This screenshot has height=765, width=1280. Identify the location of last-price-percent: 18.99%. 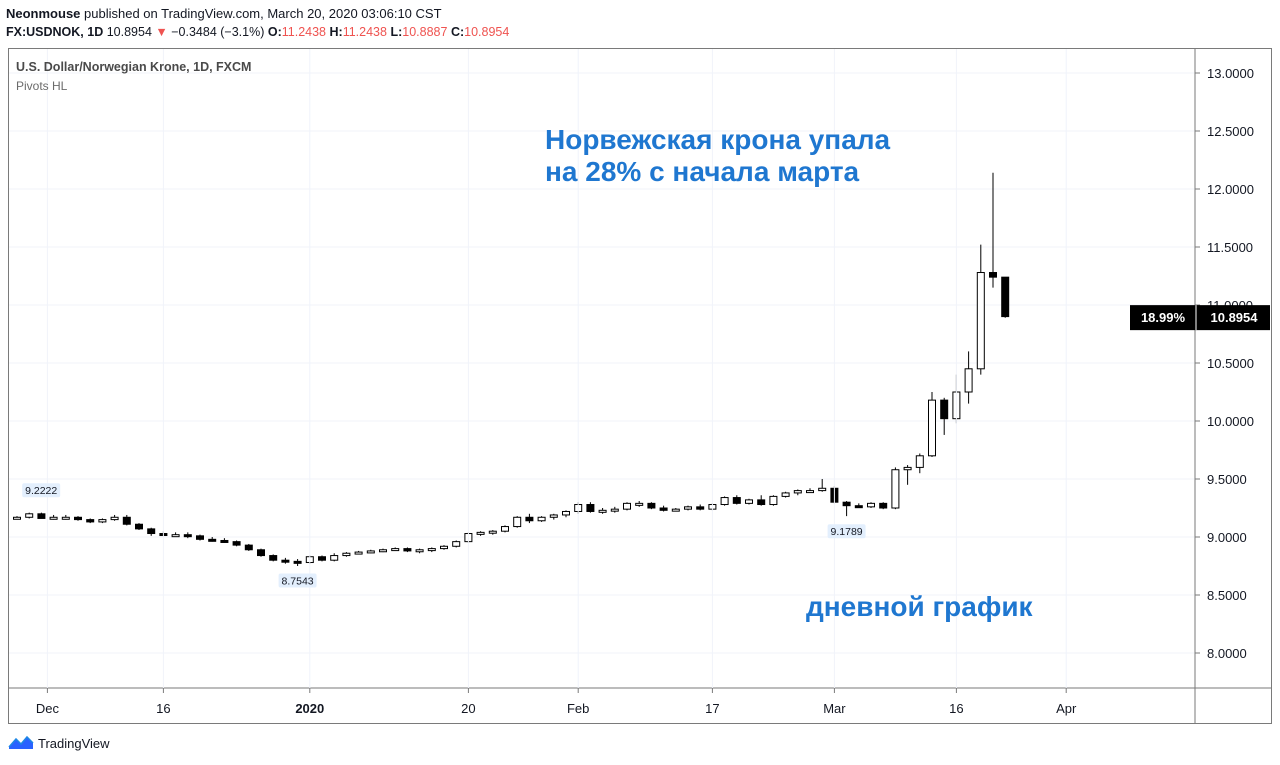
(1163, 317).